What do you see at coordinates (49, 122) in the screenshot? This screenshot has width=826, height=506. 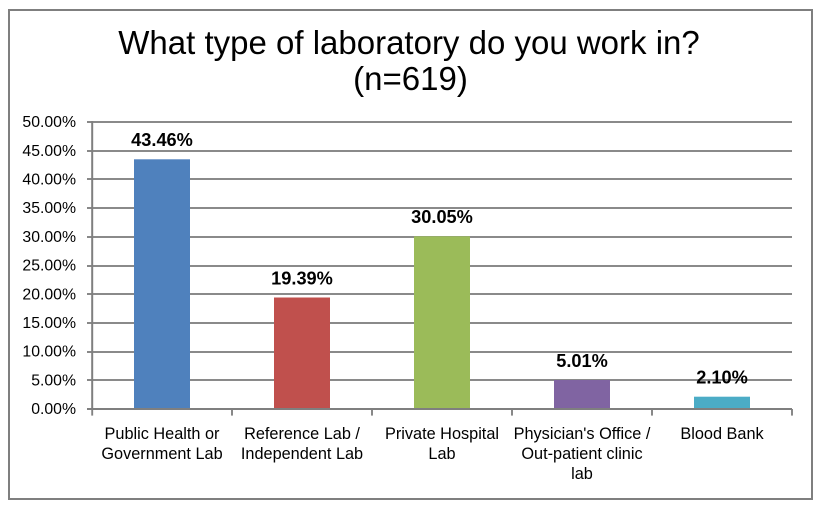 I see `svg-text: 50.00%` at bounding box center [49, 122].